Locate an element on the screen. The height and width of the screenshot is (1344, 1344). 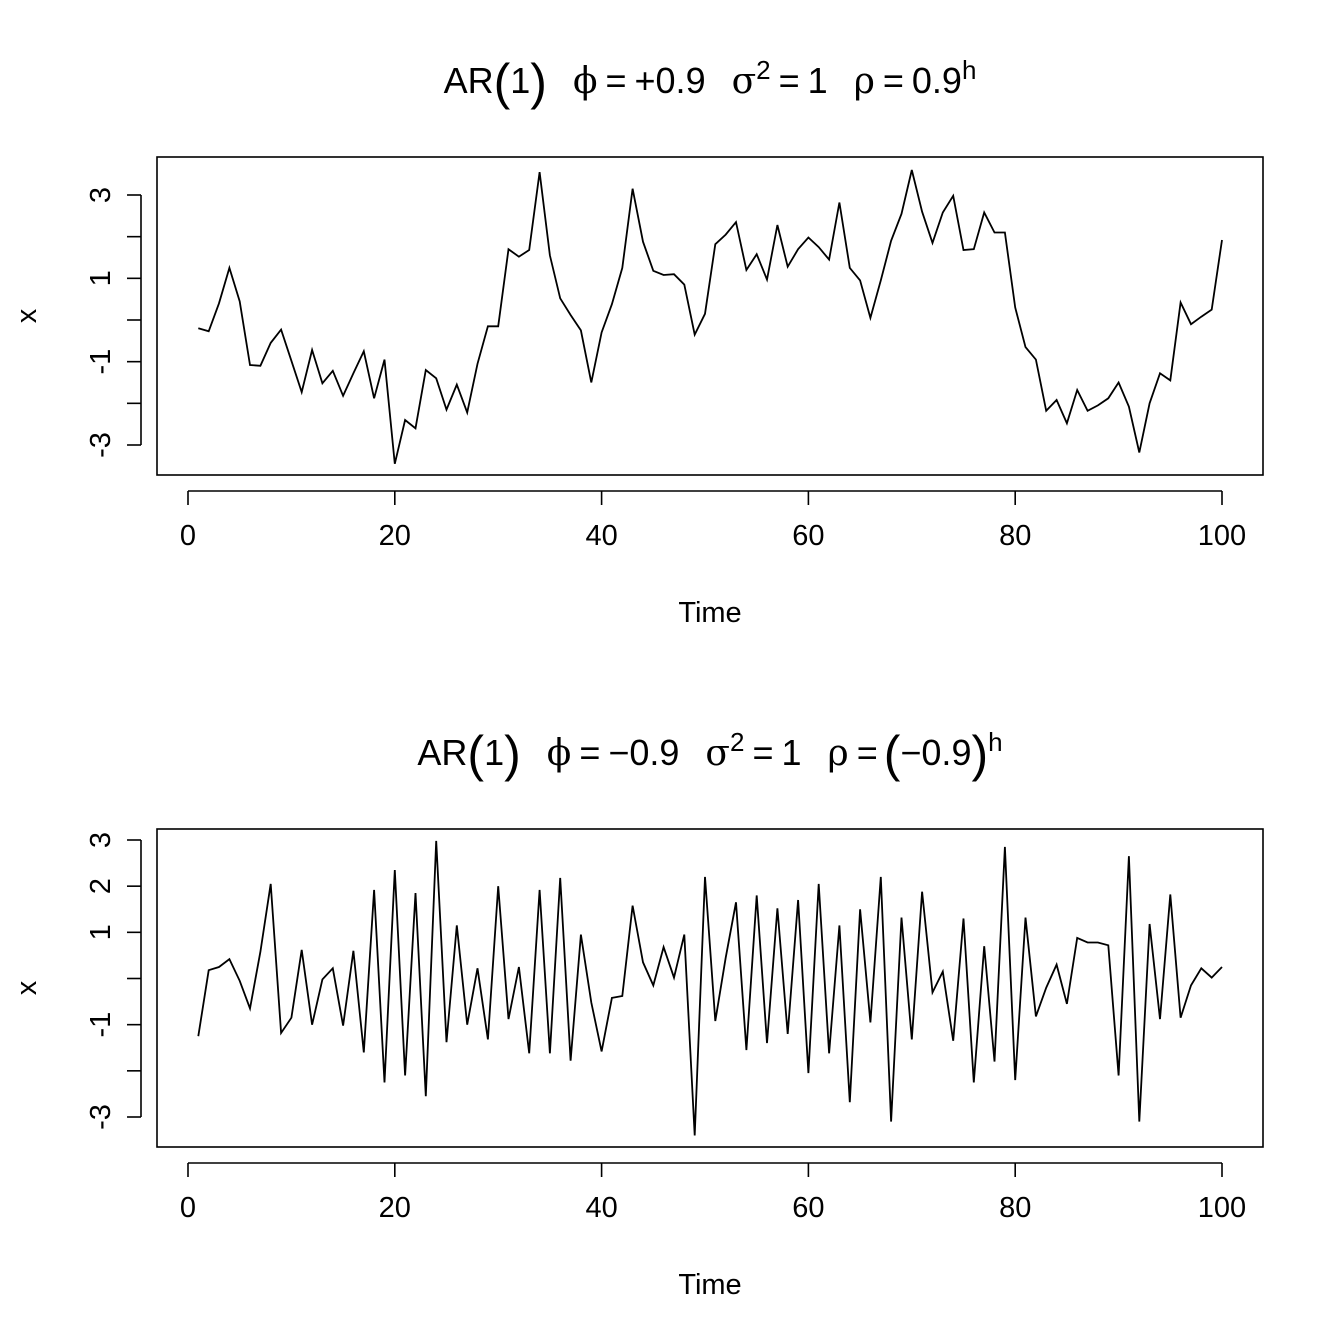
chart-title-top: AR(1) ϕ = +0.9 σ2 = 1 ρ = 0.9h is located at coordinates (710, 82).